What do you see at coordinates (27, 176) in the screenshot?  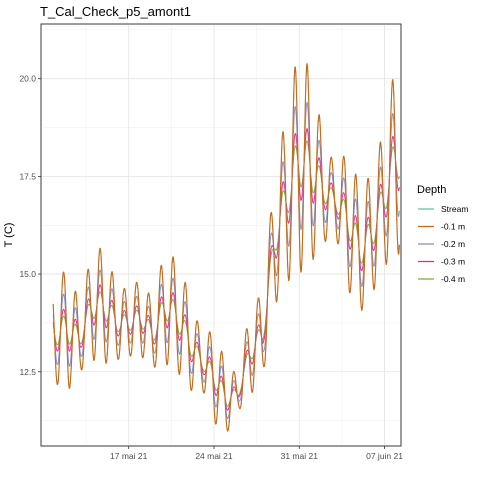 I see `y-tick-label: 17.5` at bounding box center [27, 176].